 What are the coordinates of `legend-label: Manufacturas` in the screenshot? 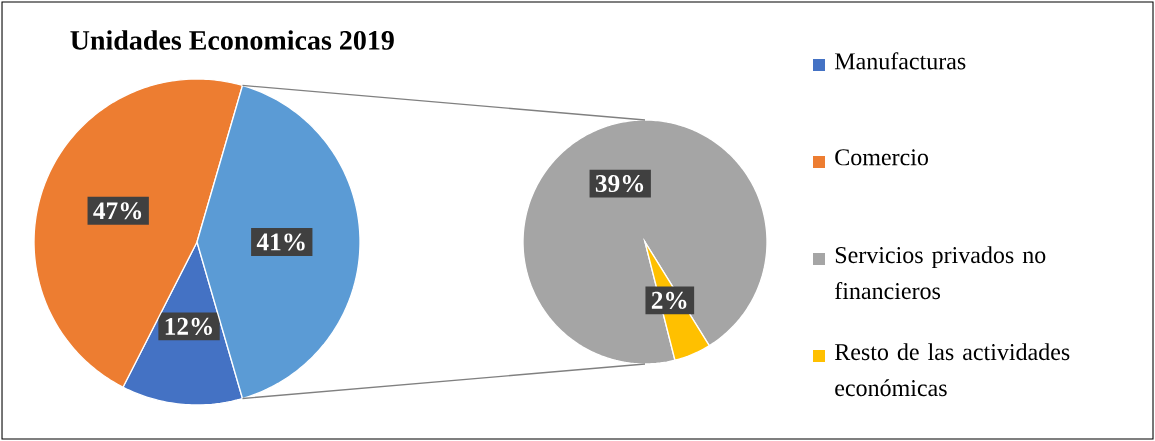 It's located at (900, 61).